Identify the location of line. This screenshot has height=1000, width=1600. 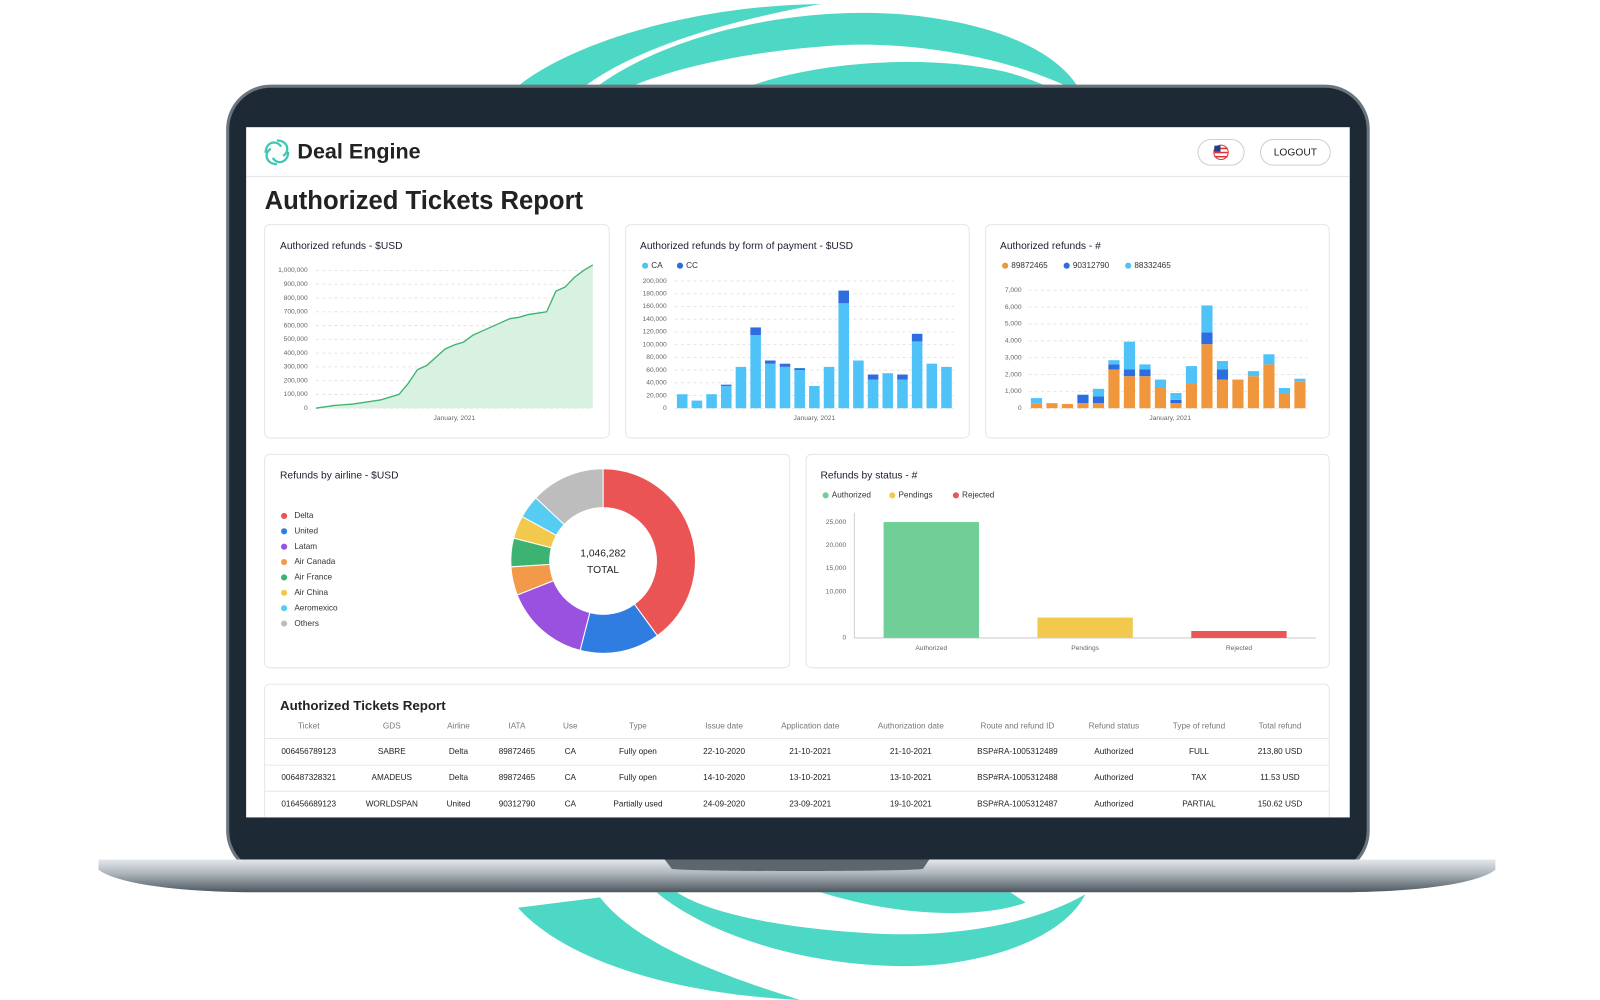
(454, 336).